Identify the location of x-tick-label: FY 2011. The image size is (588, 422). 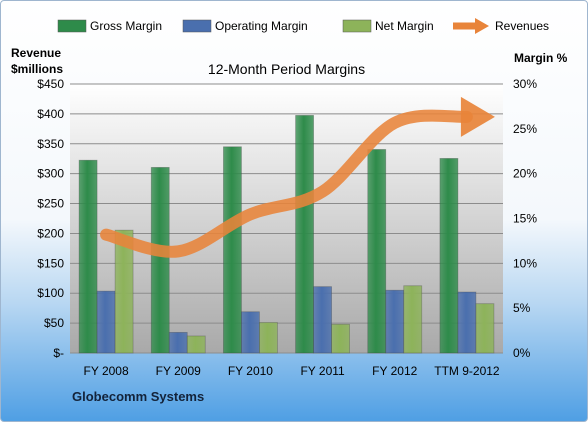
(322, 371).